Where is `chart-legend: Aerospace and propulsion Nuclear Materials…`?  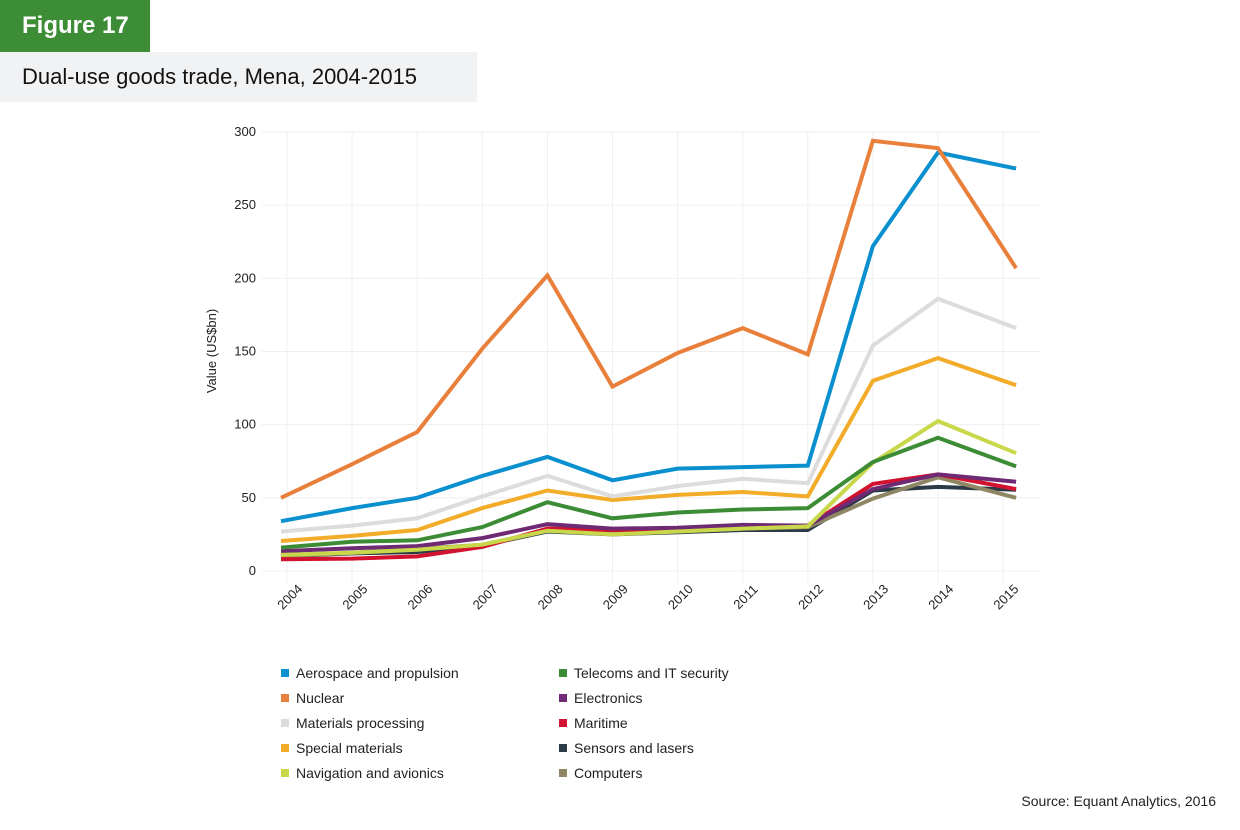
chart-legend: Aerospace and propulsion Nuclear Materials… is located at coordinates (561, 722).